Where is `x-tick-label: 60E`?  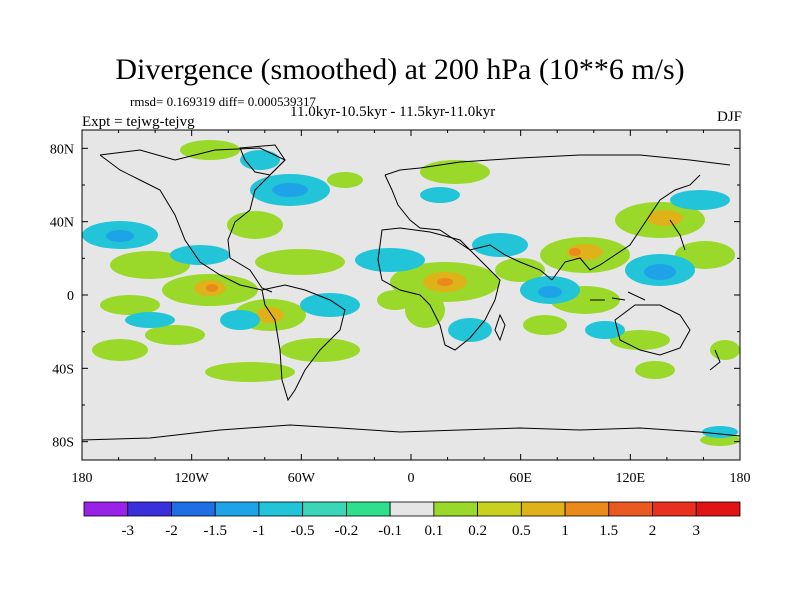 x-tick-label: 60E is located at coordinates (520, 478).